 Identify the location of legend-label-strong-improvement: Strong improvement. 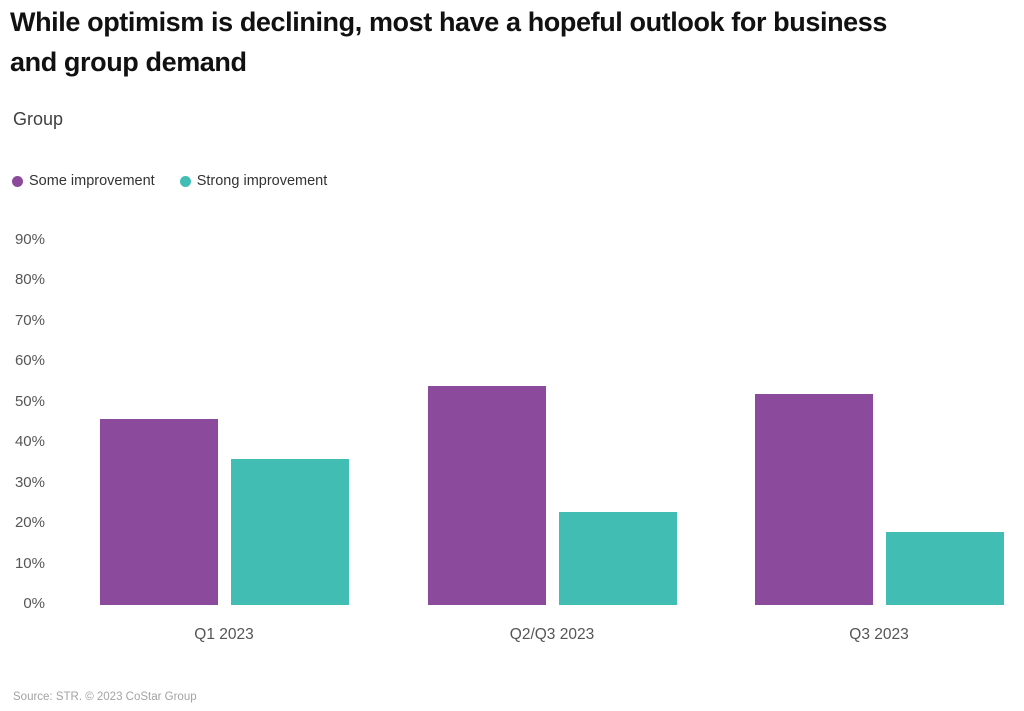
(262, 181).